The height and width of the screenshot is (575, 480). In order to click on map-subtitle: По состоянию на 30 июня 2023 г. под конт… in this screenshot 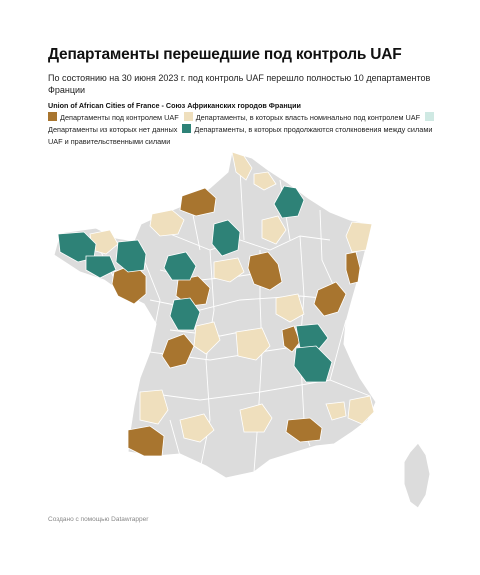, I will do `click(239, 84)`.